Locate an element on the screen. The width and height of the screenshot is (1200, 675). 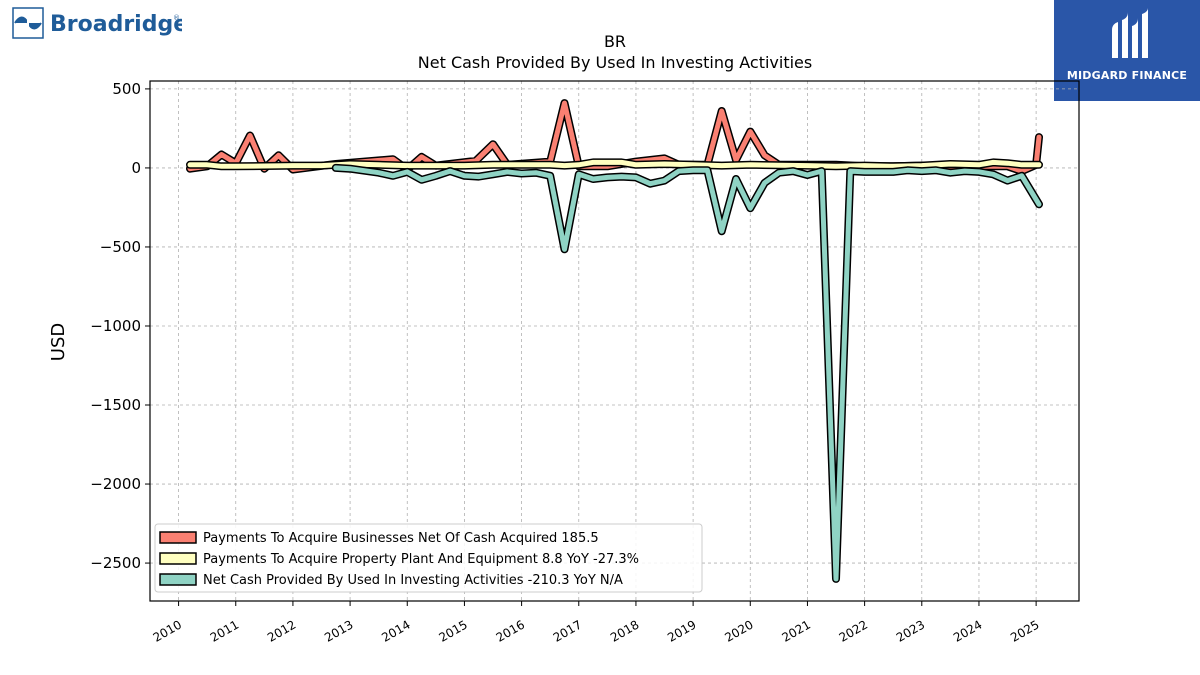
registered-mark: ® is located at coordinates (176, 18).